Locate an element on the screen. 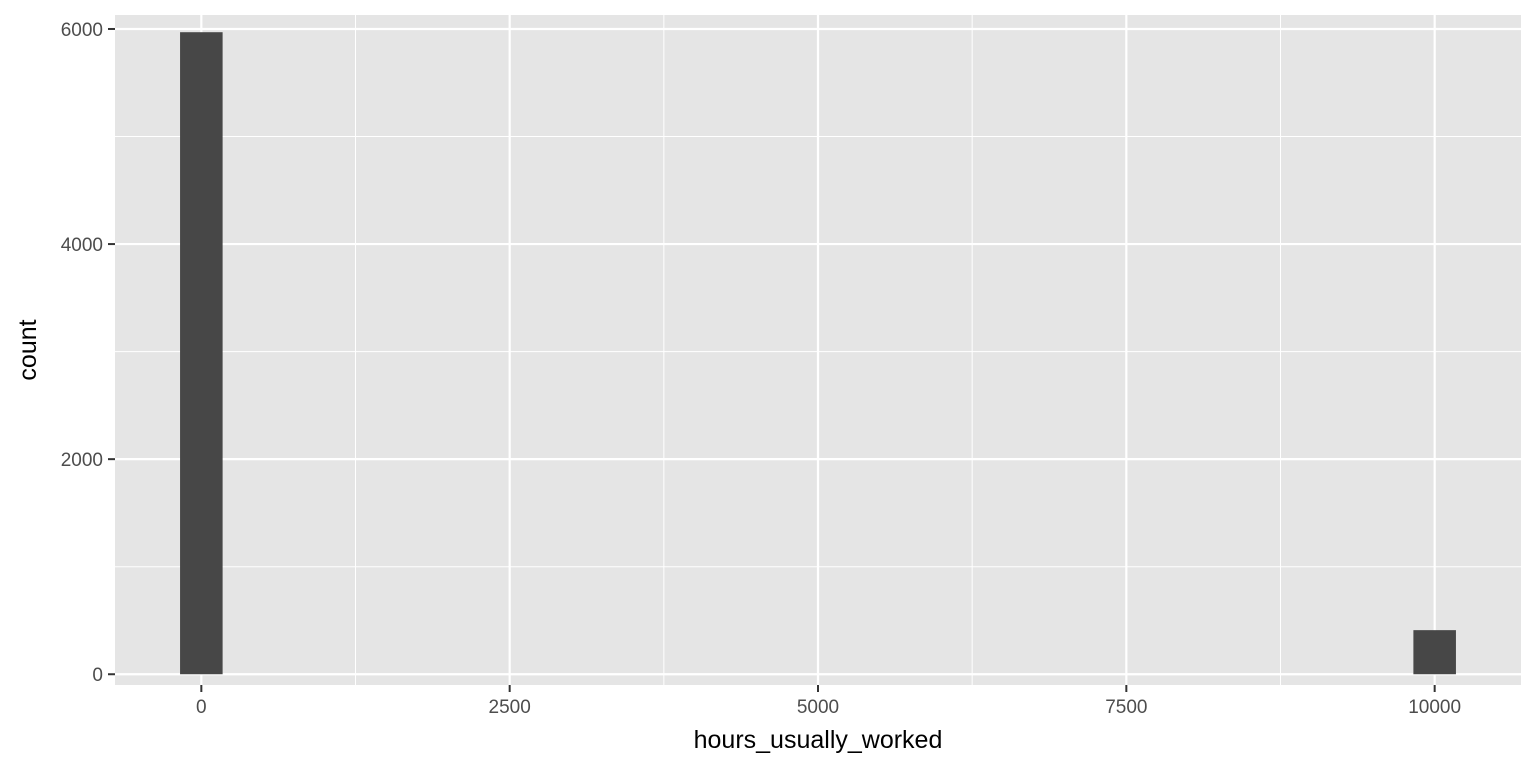 The width and height of the screenshot is (1536, 768). x-tick-label: 2500 is located at coordinates (510, 707).